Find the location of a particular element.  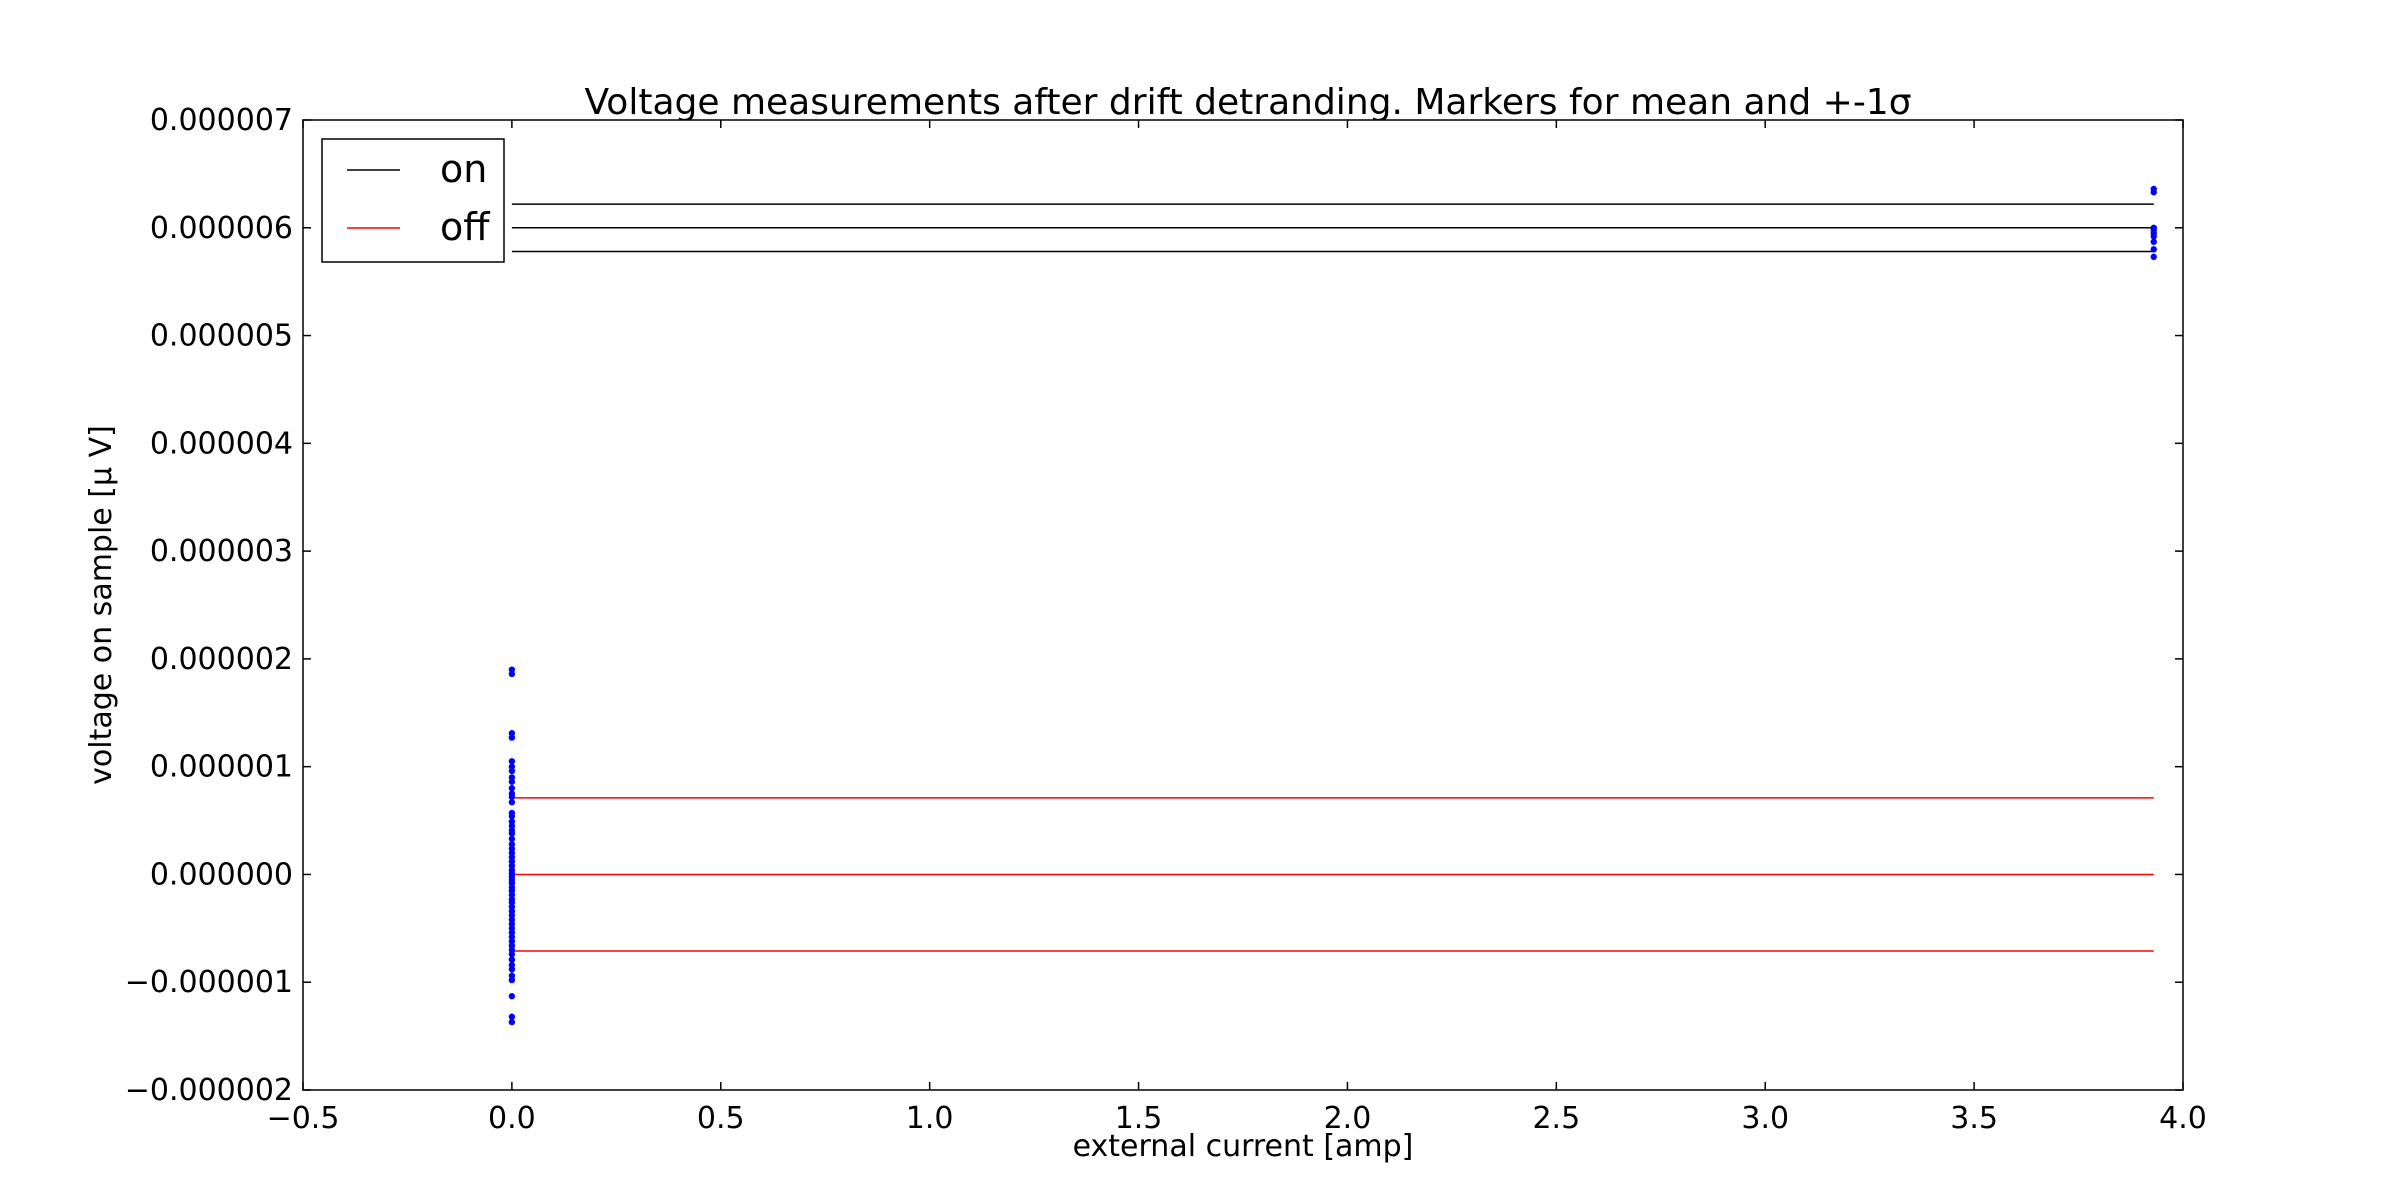

x-tick-label: 1.5 is located at coordinates (1139, 1118).